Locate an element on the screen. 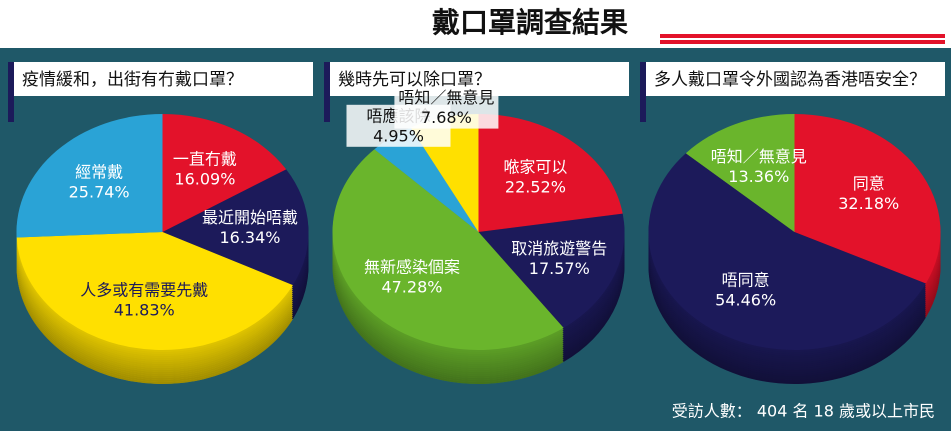  main-title: 戴口罩調查結果 is located at coordinates (530, 22).